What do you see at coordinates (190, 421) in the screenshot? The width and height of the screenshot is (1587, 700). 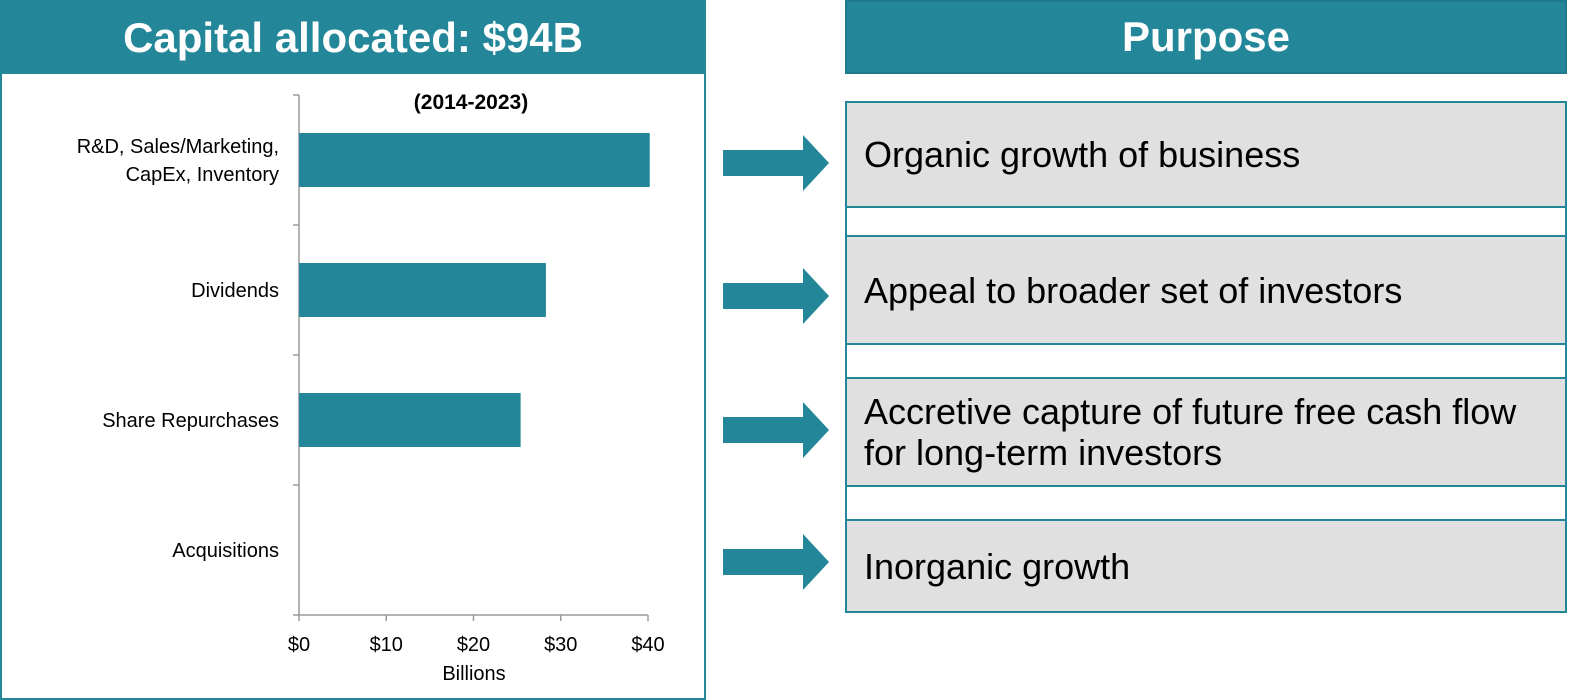 I see `category-label: Share Repurchases` at bounding box center [190, 421].